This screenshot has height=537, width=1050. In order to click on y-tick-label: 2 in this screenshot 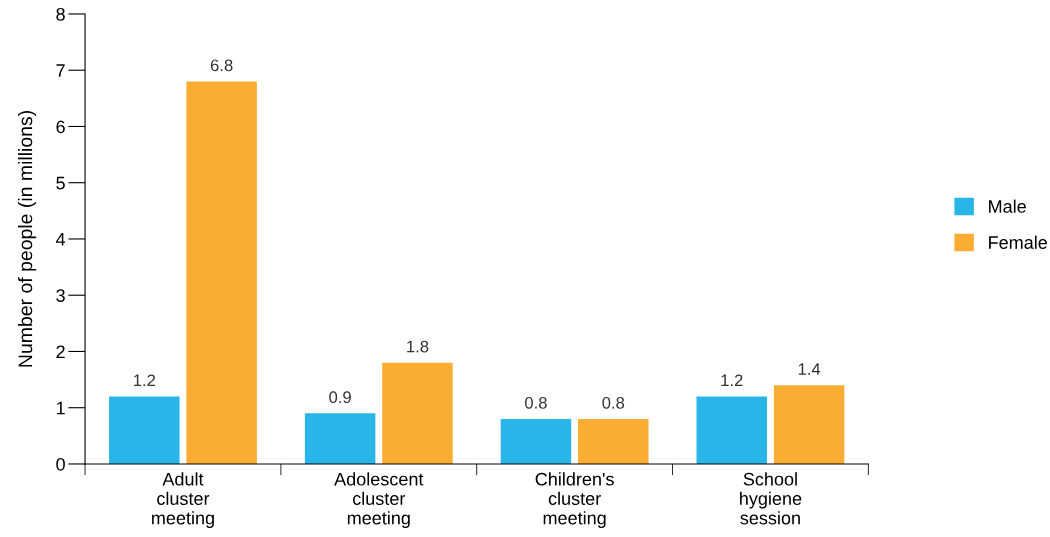, I will do `click(60, 352)`.